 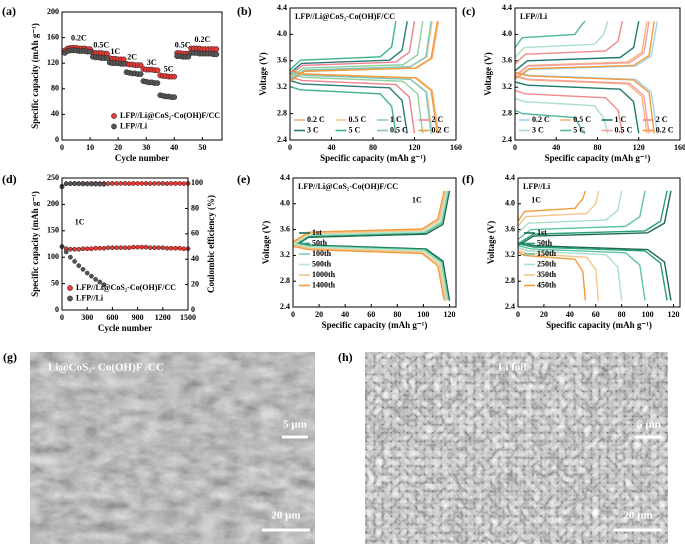 I want to click on legend-label: 100th, so click(x=322, y=253).